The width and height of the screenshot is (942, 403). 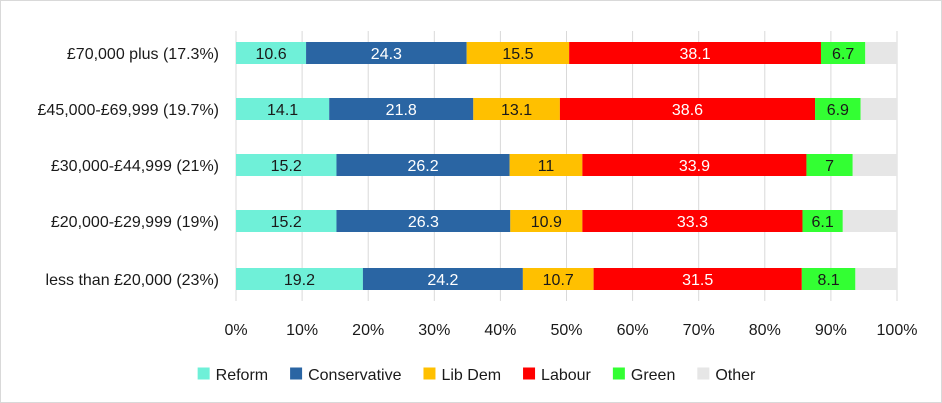 What do you see at coordinates (354, 375) in the screenshot?
I see `legend-label-conservative: Conservative` at bounding box center [354, 375].